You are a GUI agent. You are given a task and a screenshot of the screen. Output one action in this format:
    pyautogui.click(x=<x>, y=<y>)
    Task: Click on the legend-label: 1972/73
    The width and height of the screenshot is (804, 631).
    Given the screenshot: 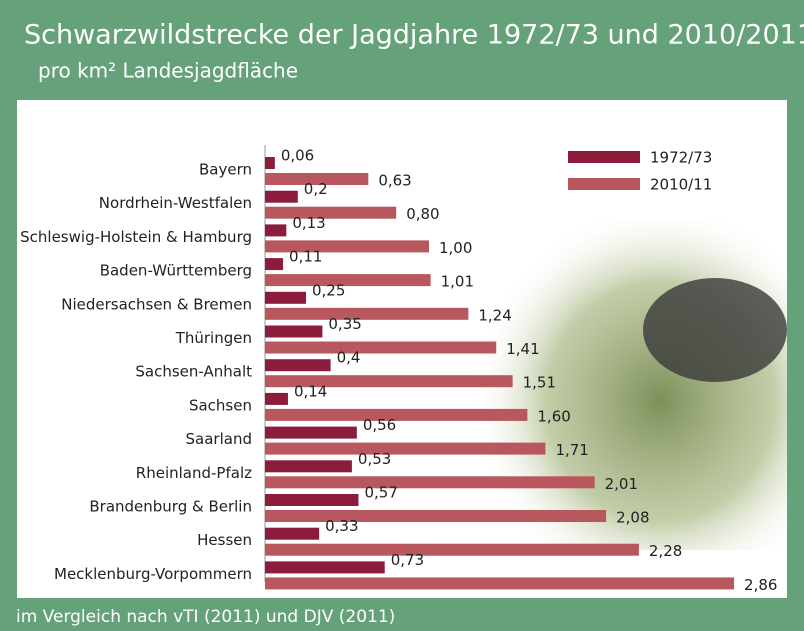 What is the action you would take?
    pyautogui.click(x=681, y=158)
    